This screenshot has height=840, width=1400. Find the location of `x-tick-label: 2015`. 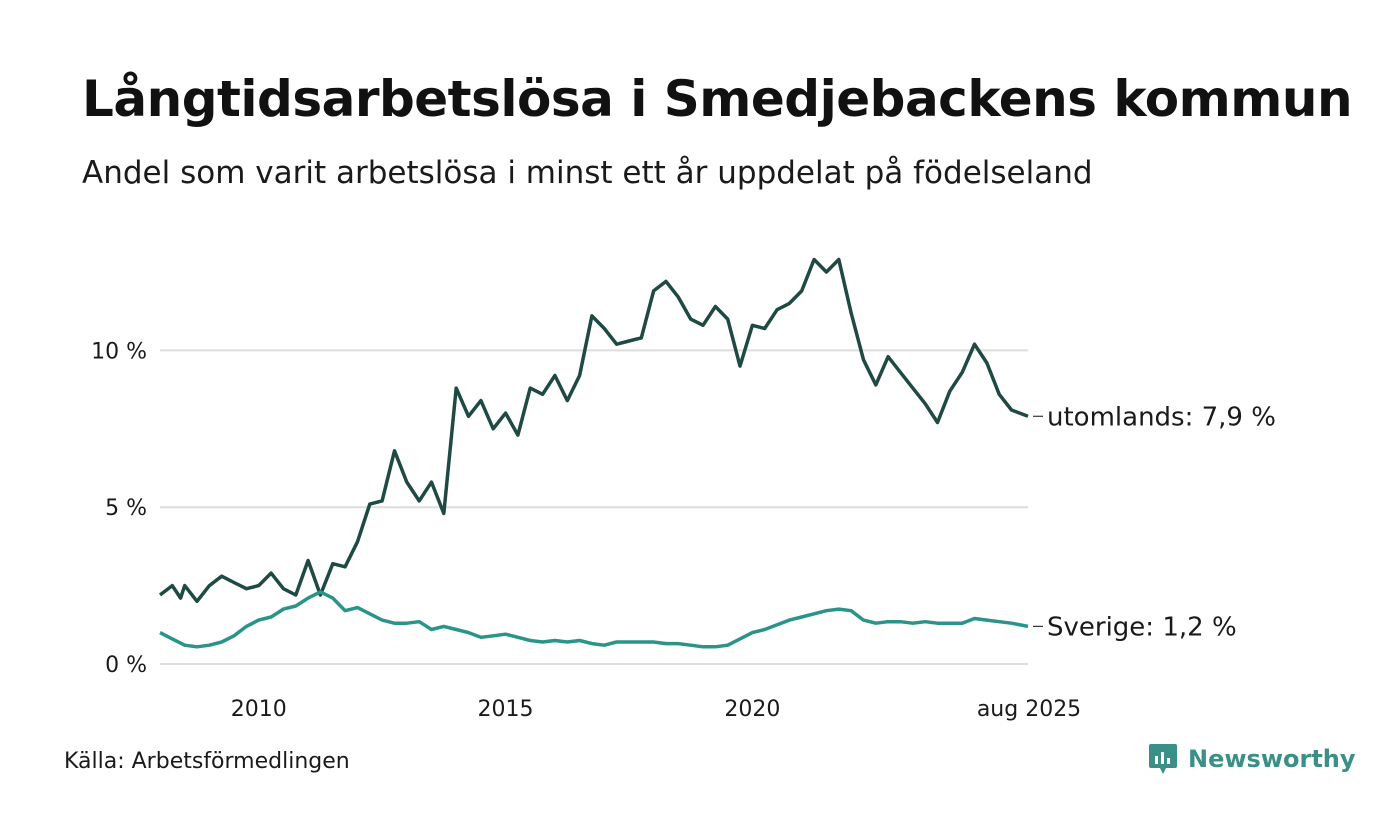

x-tick-label: 2015 is located at coordinates (506, 709).